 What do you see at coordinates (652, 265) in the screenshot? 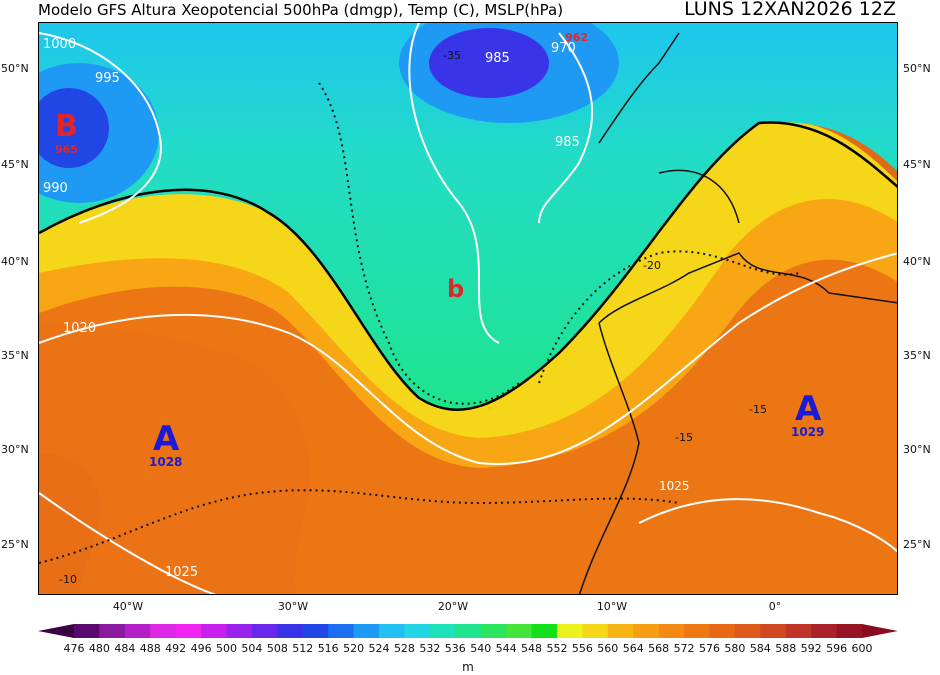
I see `temp-label-minus20: -20` at bounding box center [652, 265].